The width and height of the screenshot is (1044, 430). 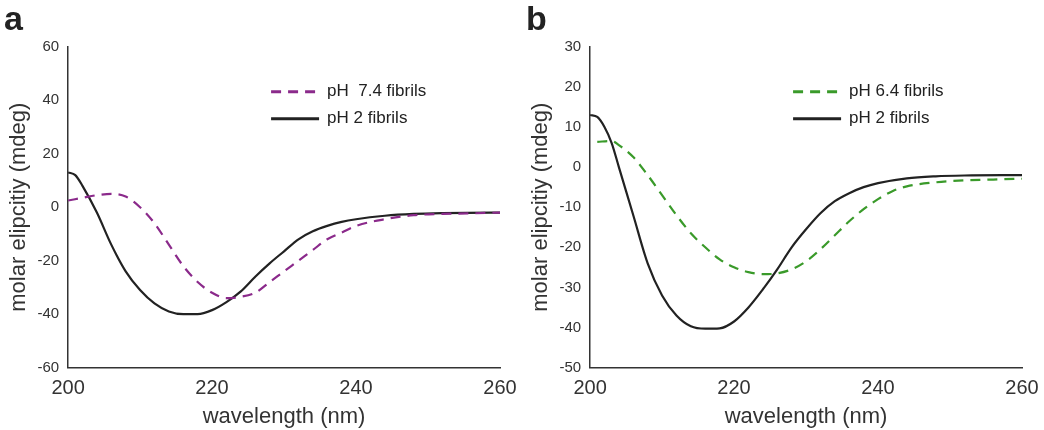 I want to click on chart-title: a, so click(x=14, y=18).